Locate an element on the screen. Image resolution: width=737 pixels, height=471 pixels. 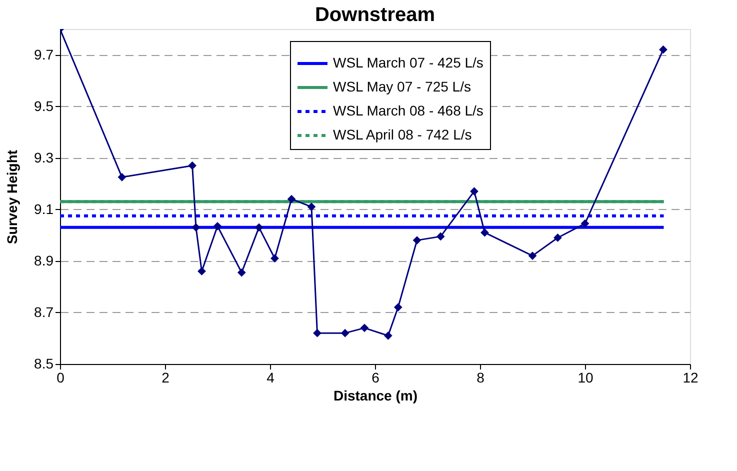
y-tick-label: 8.9 is located at coordinates (44, 260).